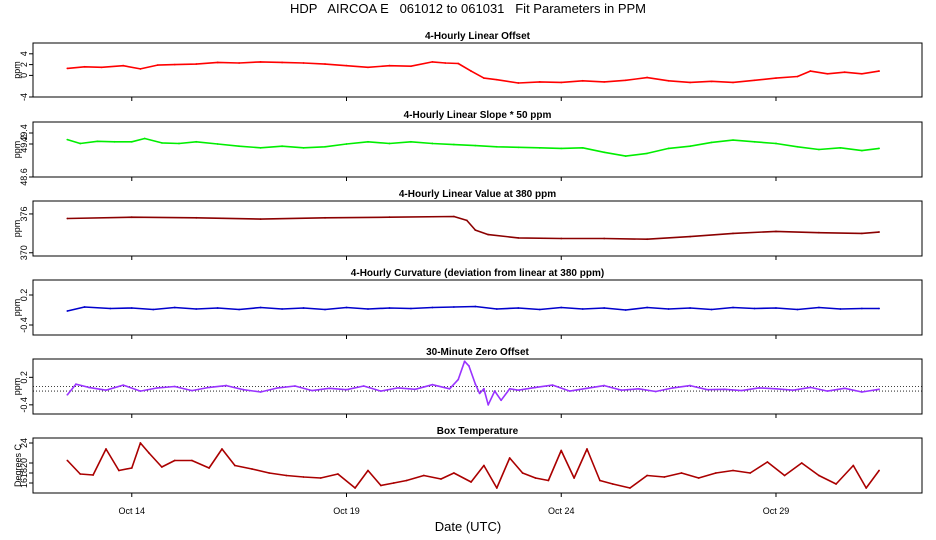 The height and width of the screenshot is (540, 936). What do you see at coordinates (132, 511) in the screenshot?
I see `x-tick-label: Oct 14` at bounding box center [132, 511].